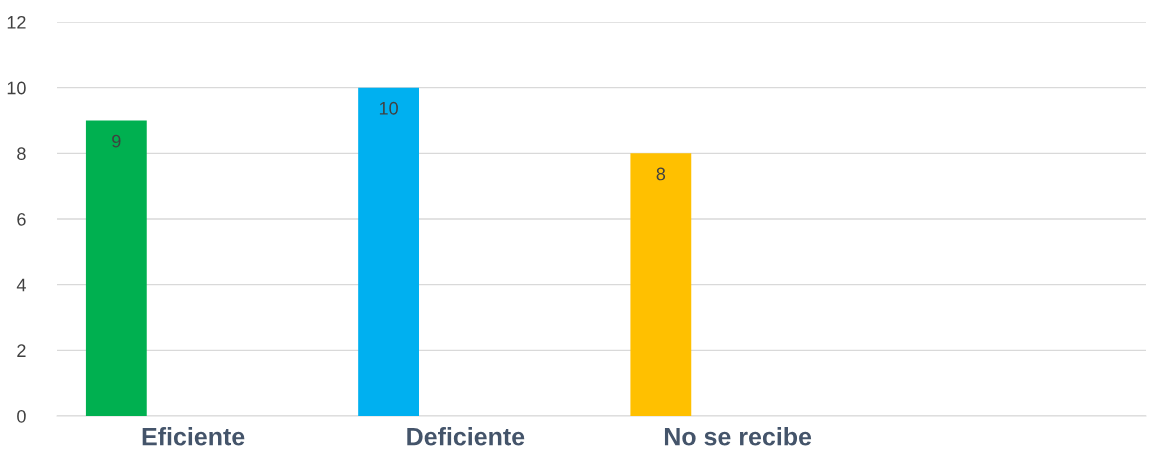 The height and width of the screenshot is (466, 1151). Describe the element at coordinates (738, 436) in the screenshot. I see `x-tick-label: No se recibe` at that location.